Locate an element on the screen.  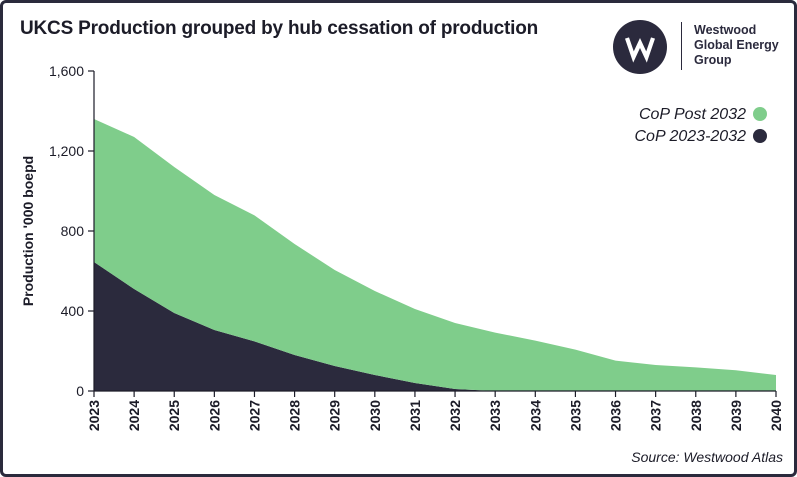
x-tick-label: 2034 is located at coordinates (535, 415).